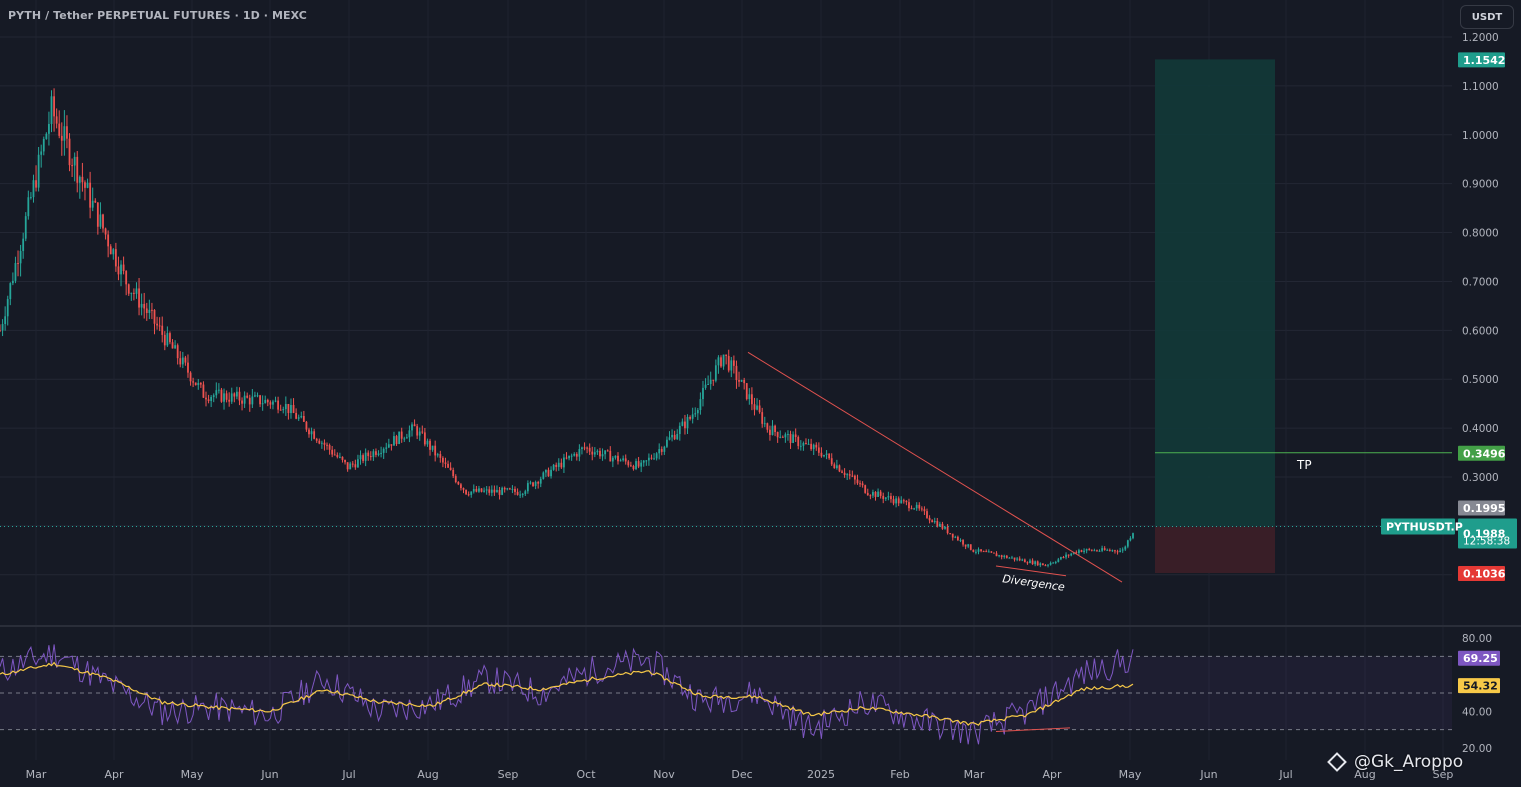  Describe the element at coordinates (1486, 541) in the screenshot. I see `countdown-label: 12:58:38` at that location.